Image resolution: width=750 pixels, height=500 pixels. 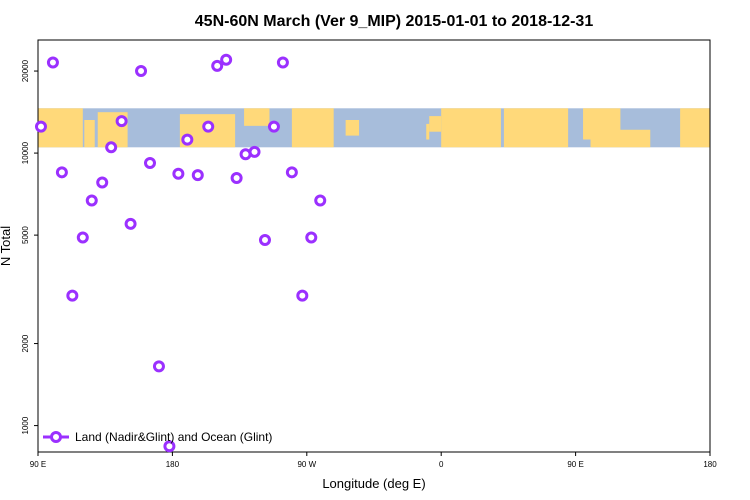 I want to click on y-axis-label: N Total, so click(x=6, y=246).